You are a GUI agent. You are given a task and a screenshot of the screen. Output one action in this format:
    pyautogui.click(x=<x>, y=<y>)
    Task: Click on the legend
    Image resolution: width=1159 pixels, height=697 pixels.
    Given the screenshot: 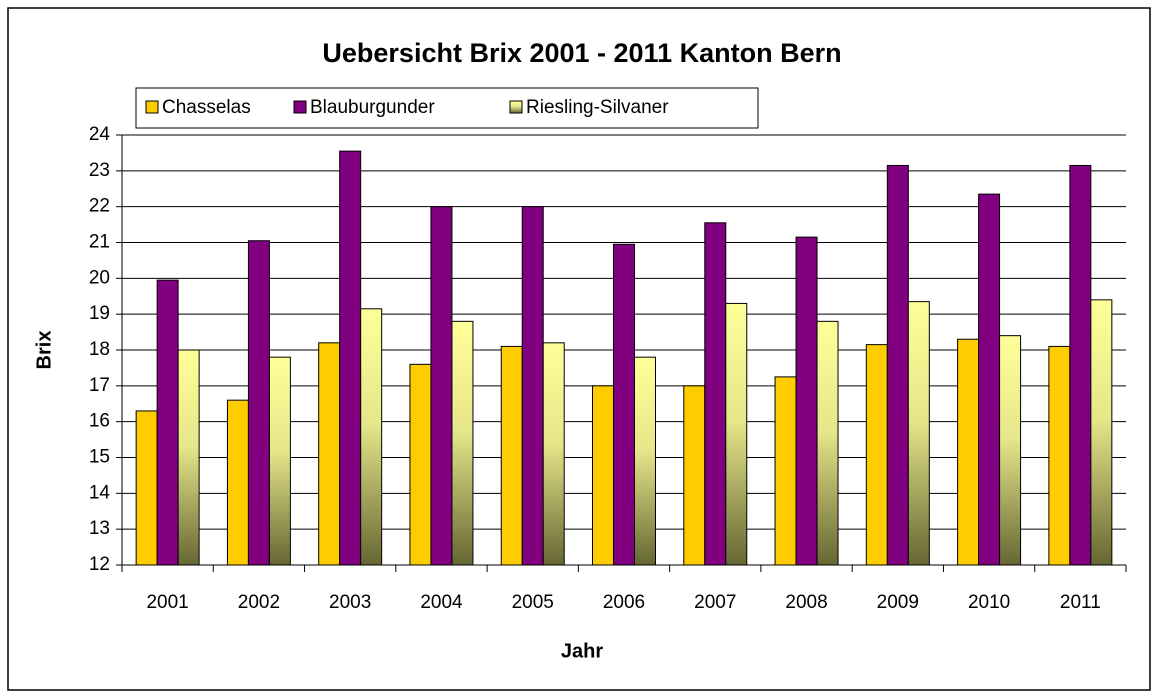 What is the action you would take?
    pyautogui.click(x=447, y=108)
    